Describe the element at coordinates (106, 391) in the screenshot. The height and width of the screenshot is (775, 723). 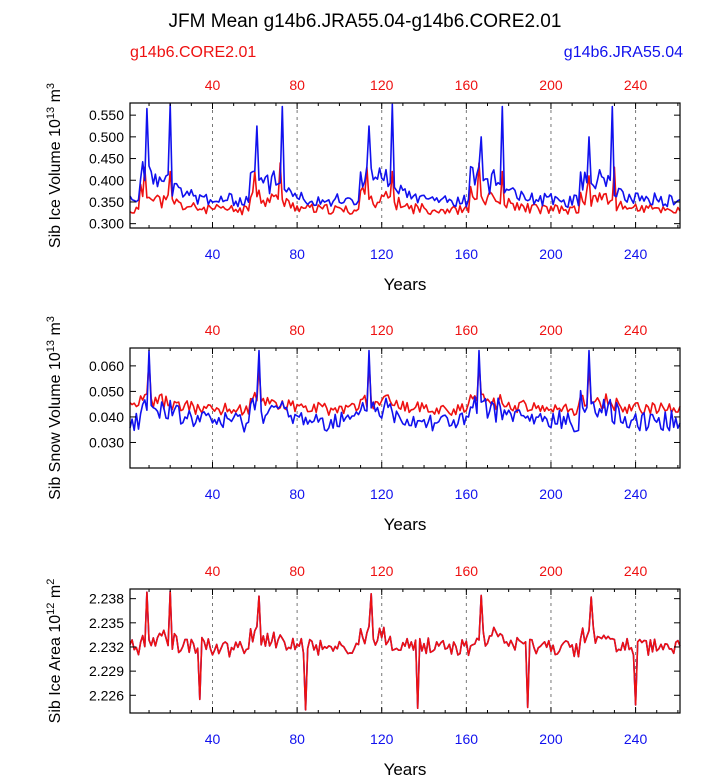
I see `y-tick-label: 0.050` at that location.